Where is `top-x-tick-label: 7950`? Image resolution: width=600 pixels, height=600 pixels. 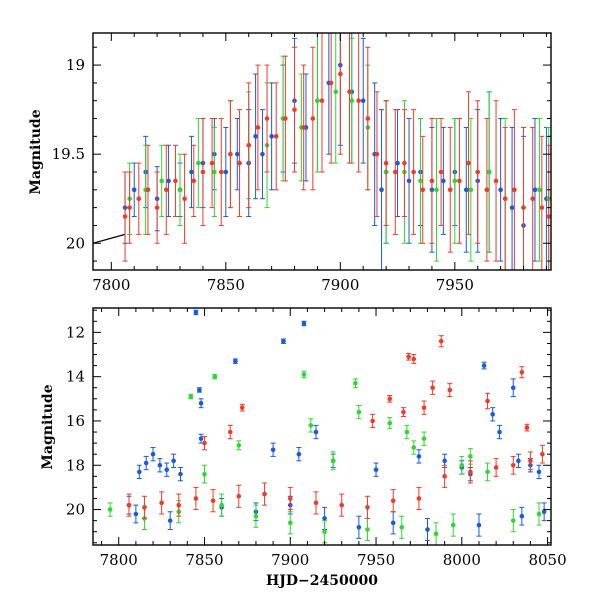
top-x-tick-label: 7950 is located at coordinates (455, 285).